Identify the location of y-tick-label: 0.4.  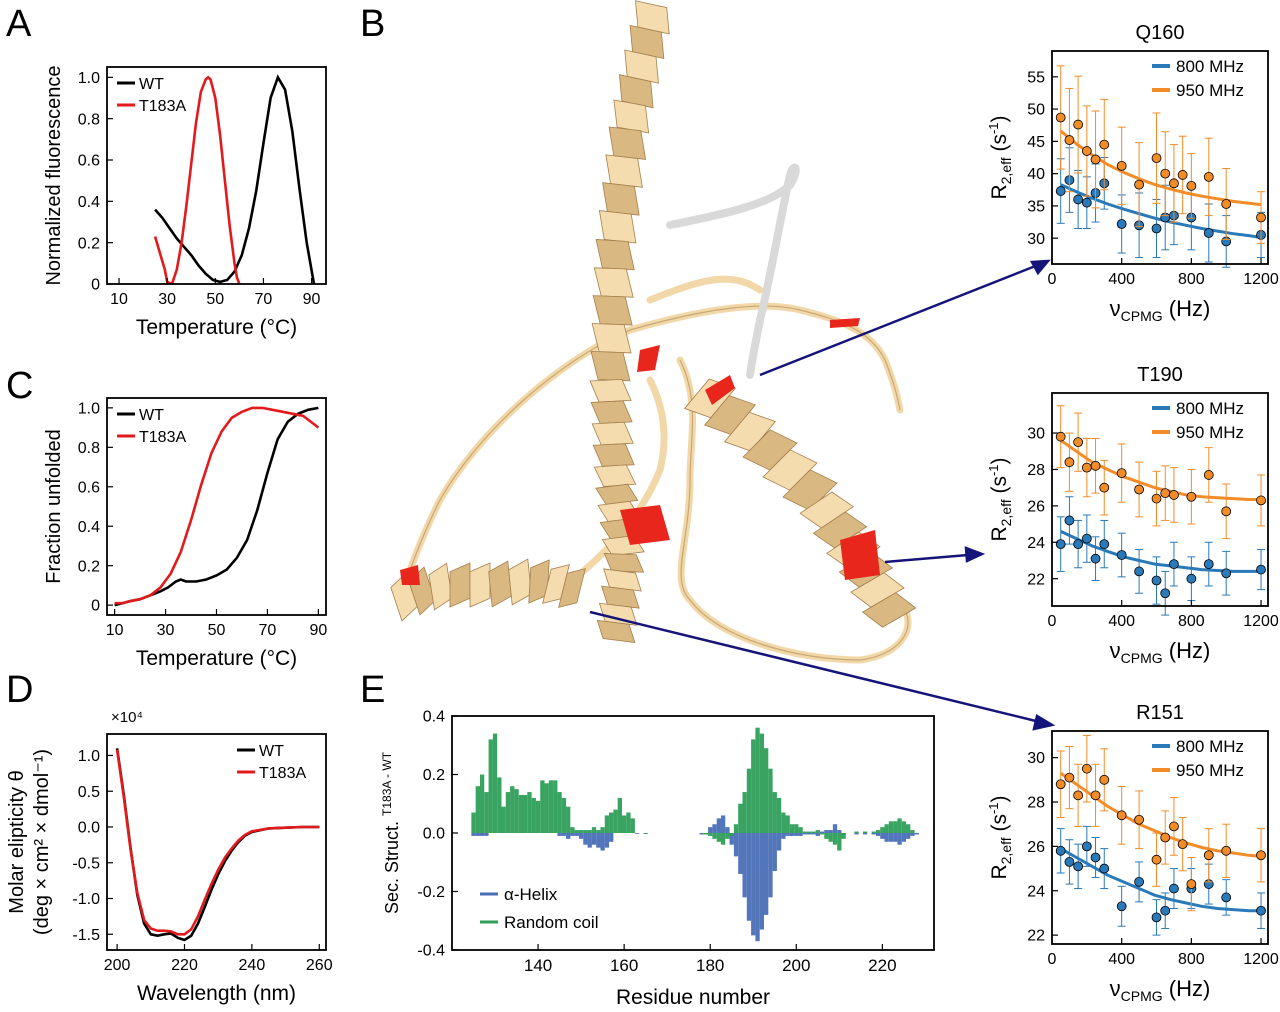
(89, 202).